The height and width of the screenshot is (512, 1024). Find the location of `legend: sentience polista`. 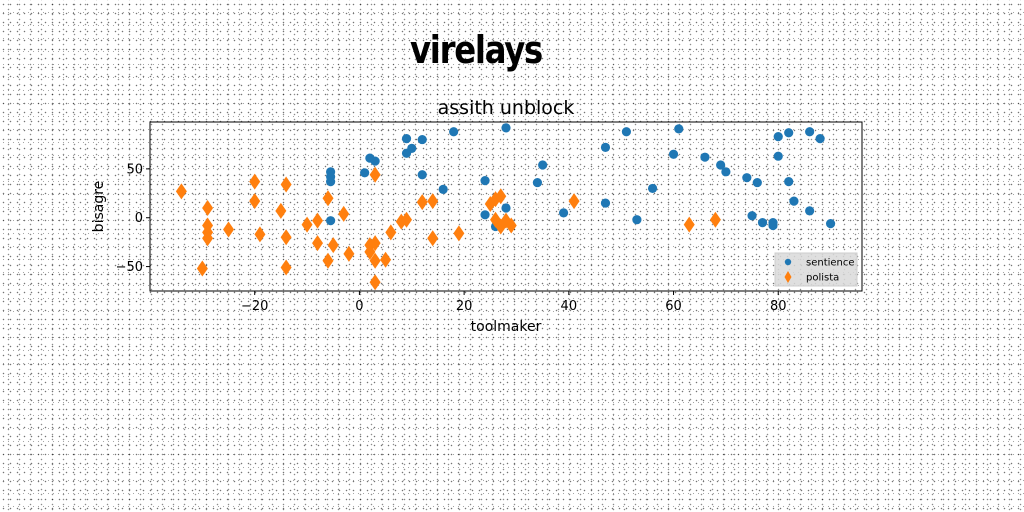

legend: sentience polista is located at coordinates (816, 269).